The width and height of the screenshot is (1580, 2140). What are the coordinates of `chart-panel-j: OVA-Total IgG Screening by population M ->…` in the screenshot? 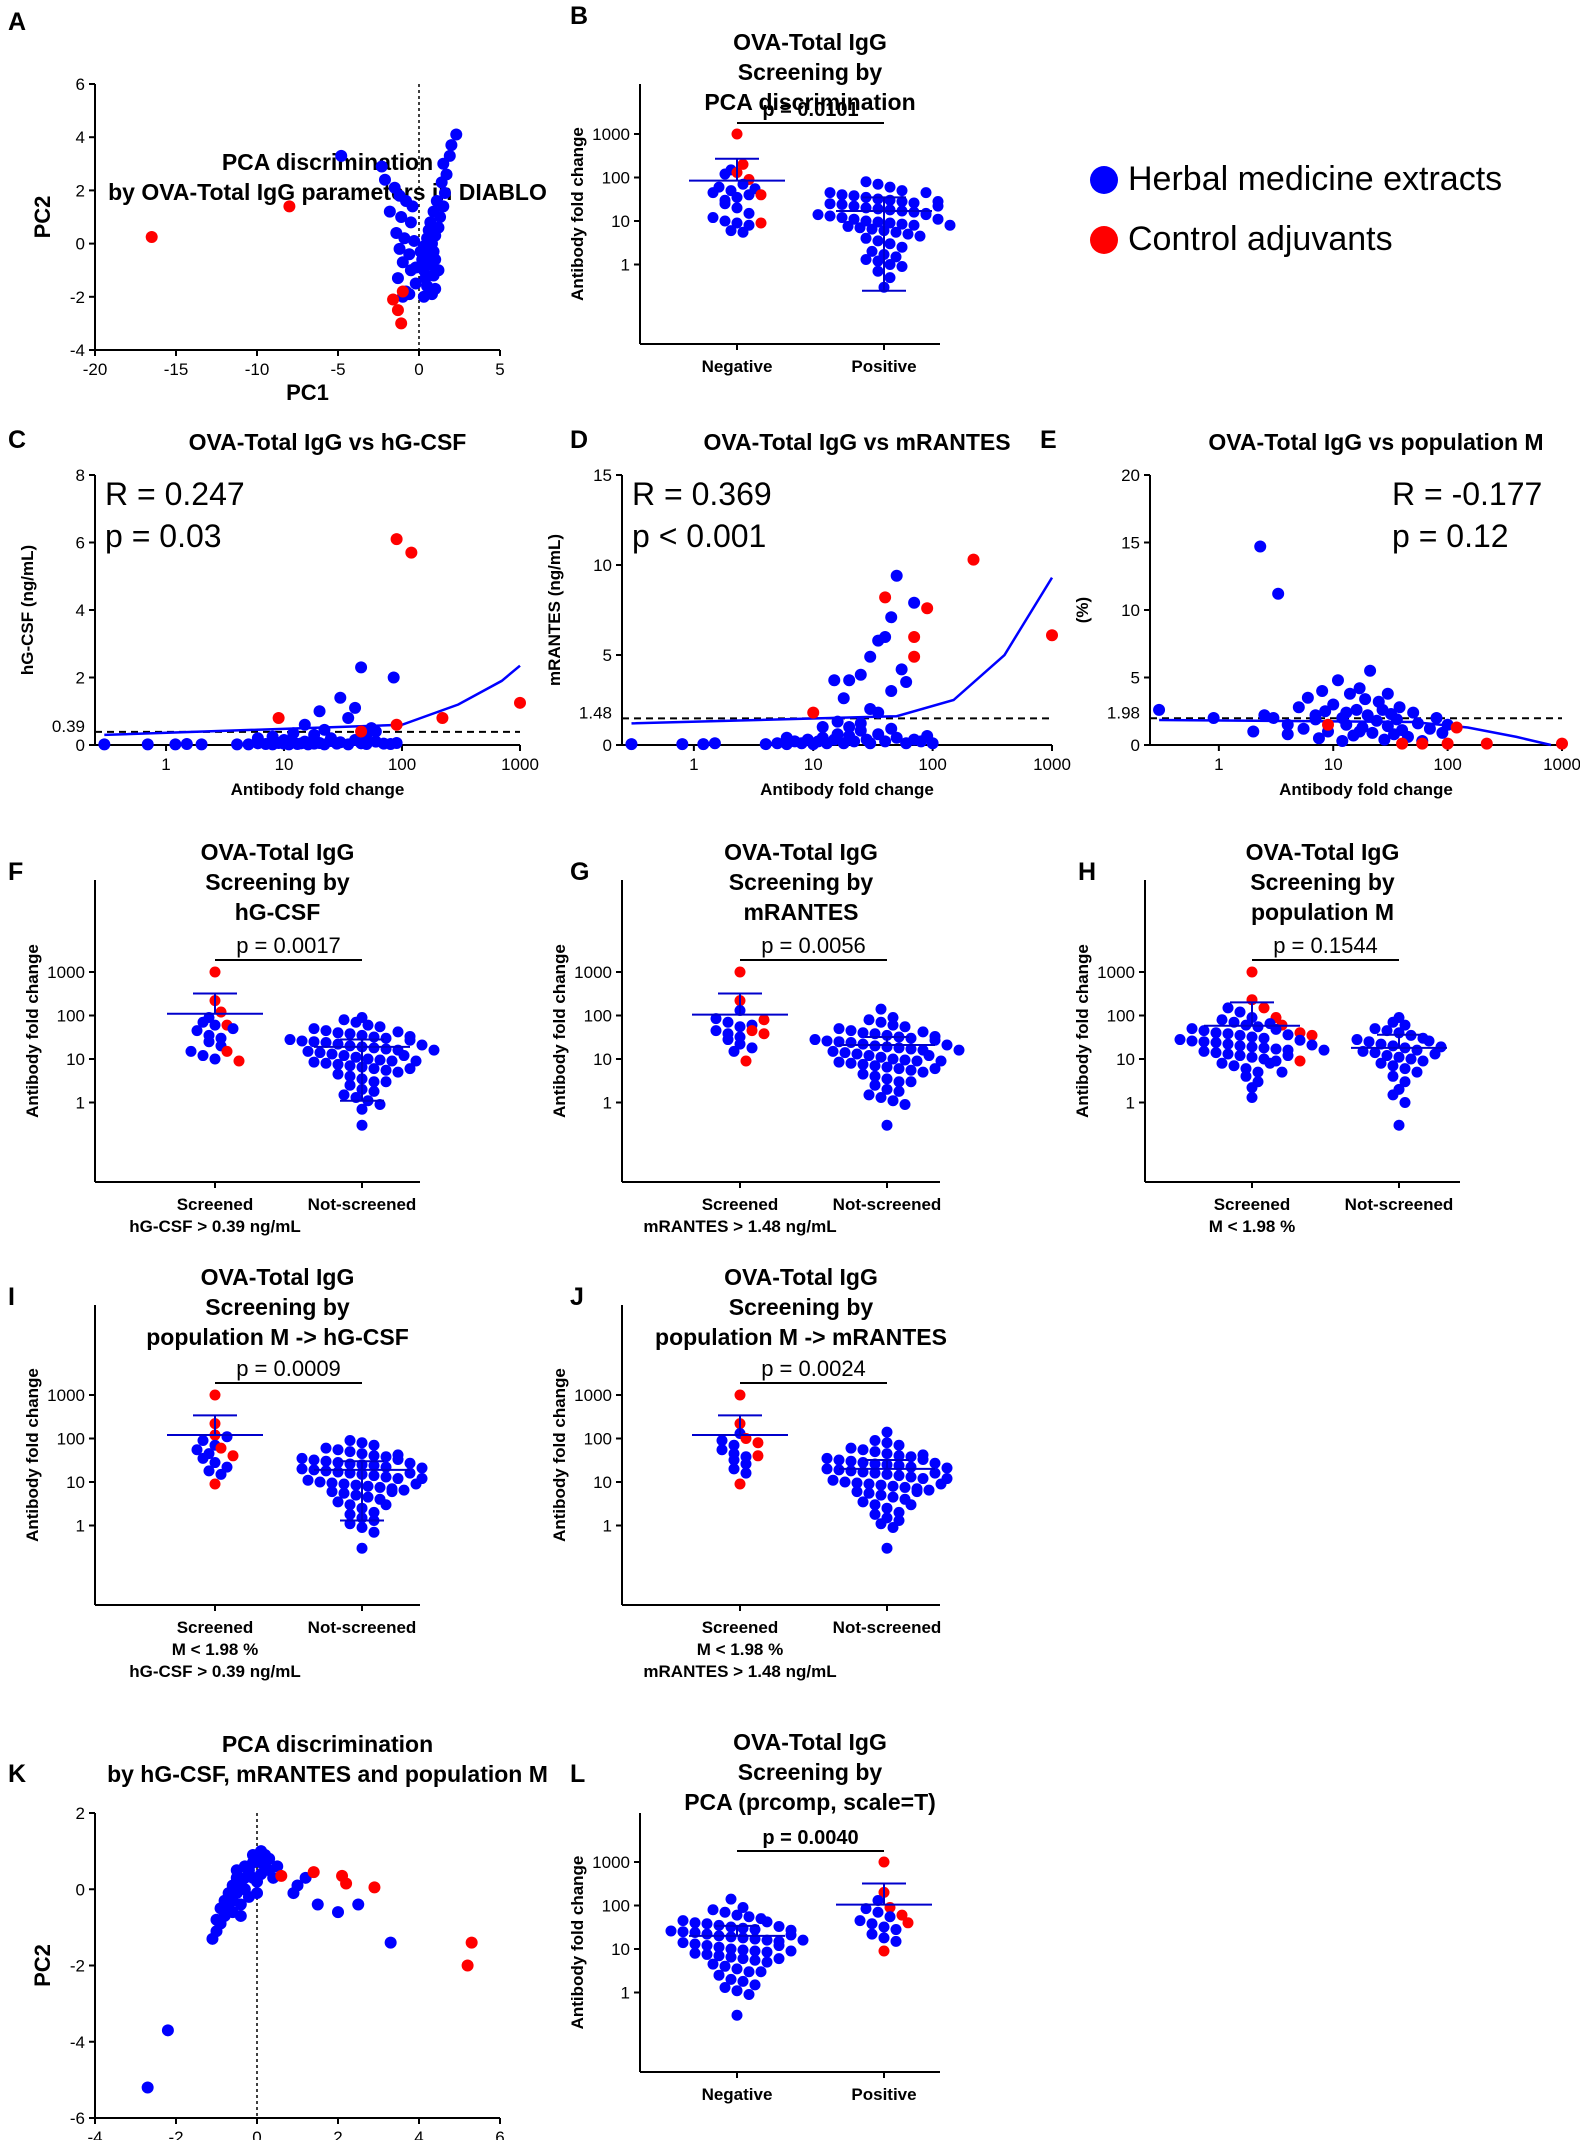 It's located at (751, 1472).